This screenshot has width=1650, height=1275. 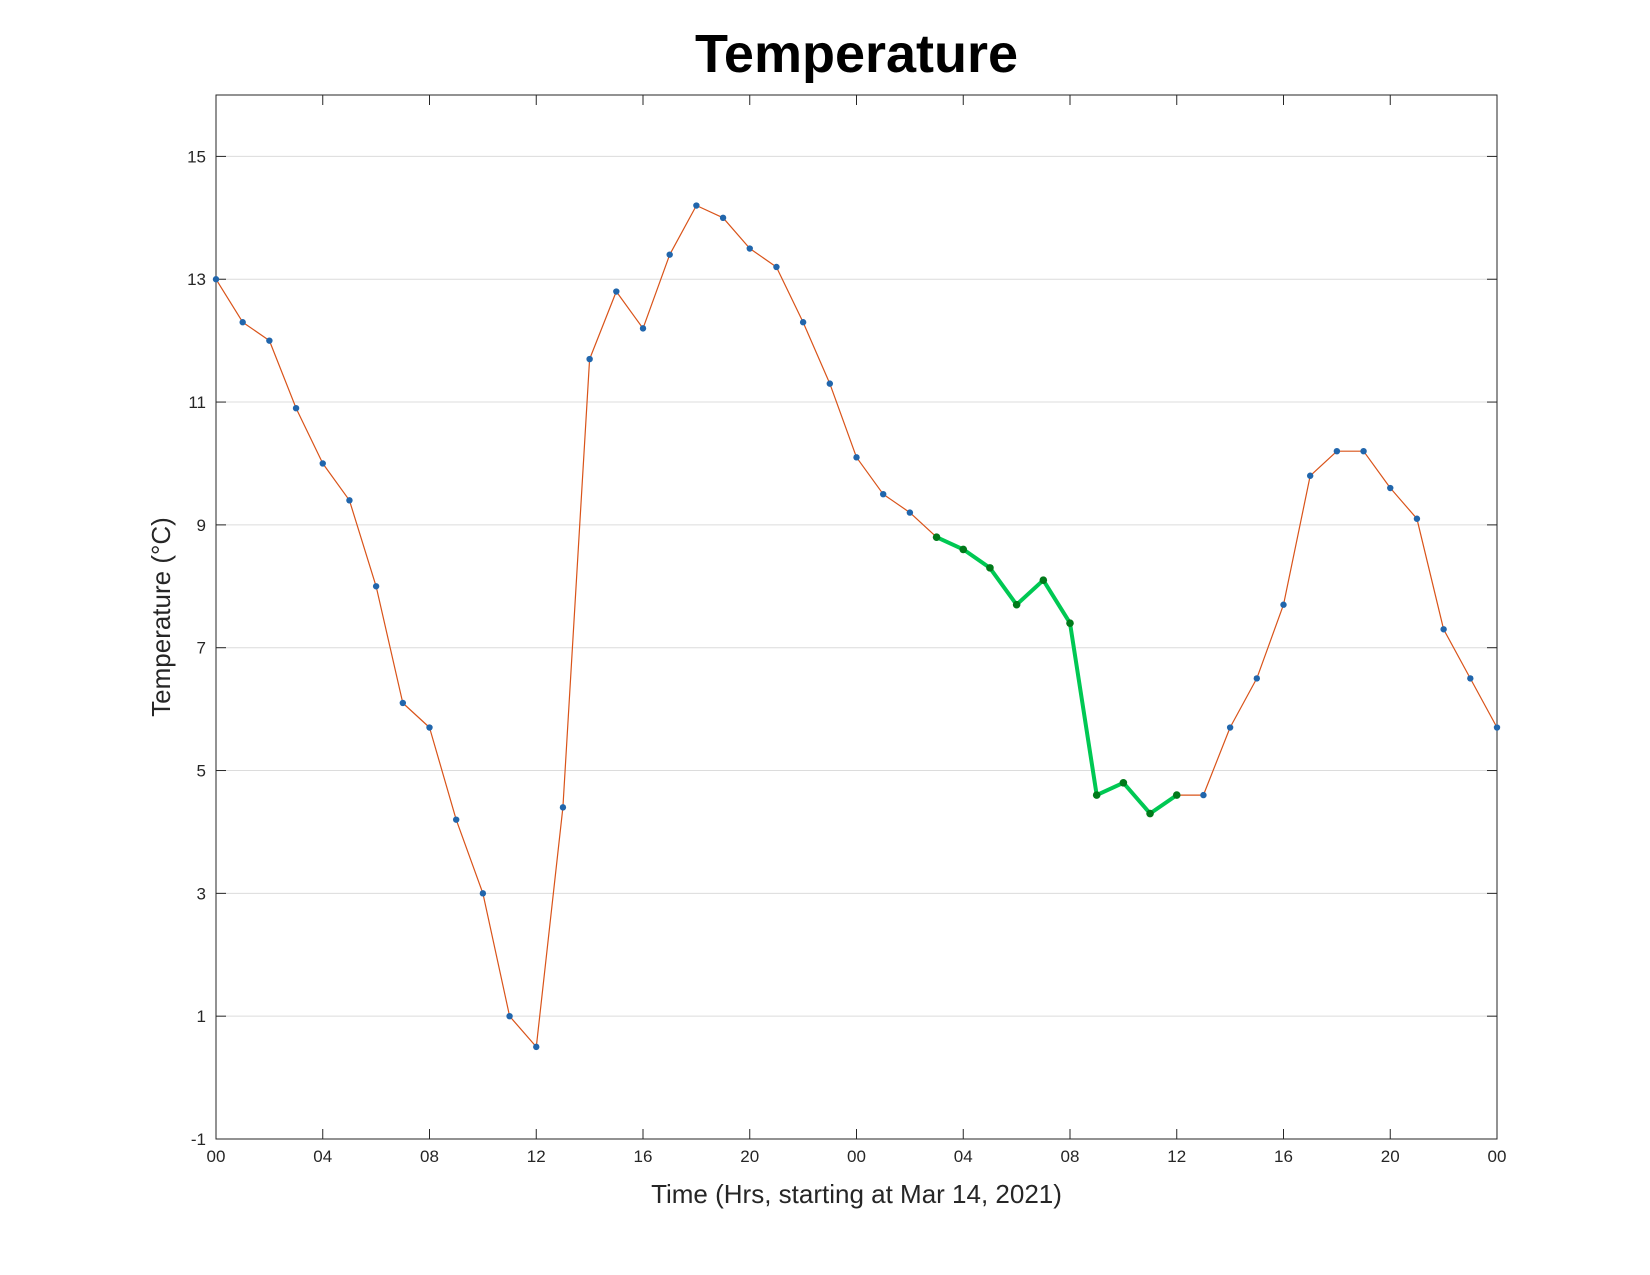 I want to click on y-tick-label: 3, so click(x=201, y=893).